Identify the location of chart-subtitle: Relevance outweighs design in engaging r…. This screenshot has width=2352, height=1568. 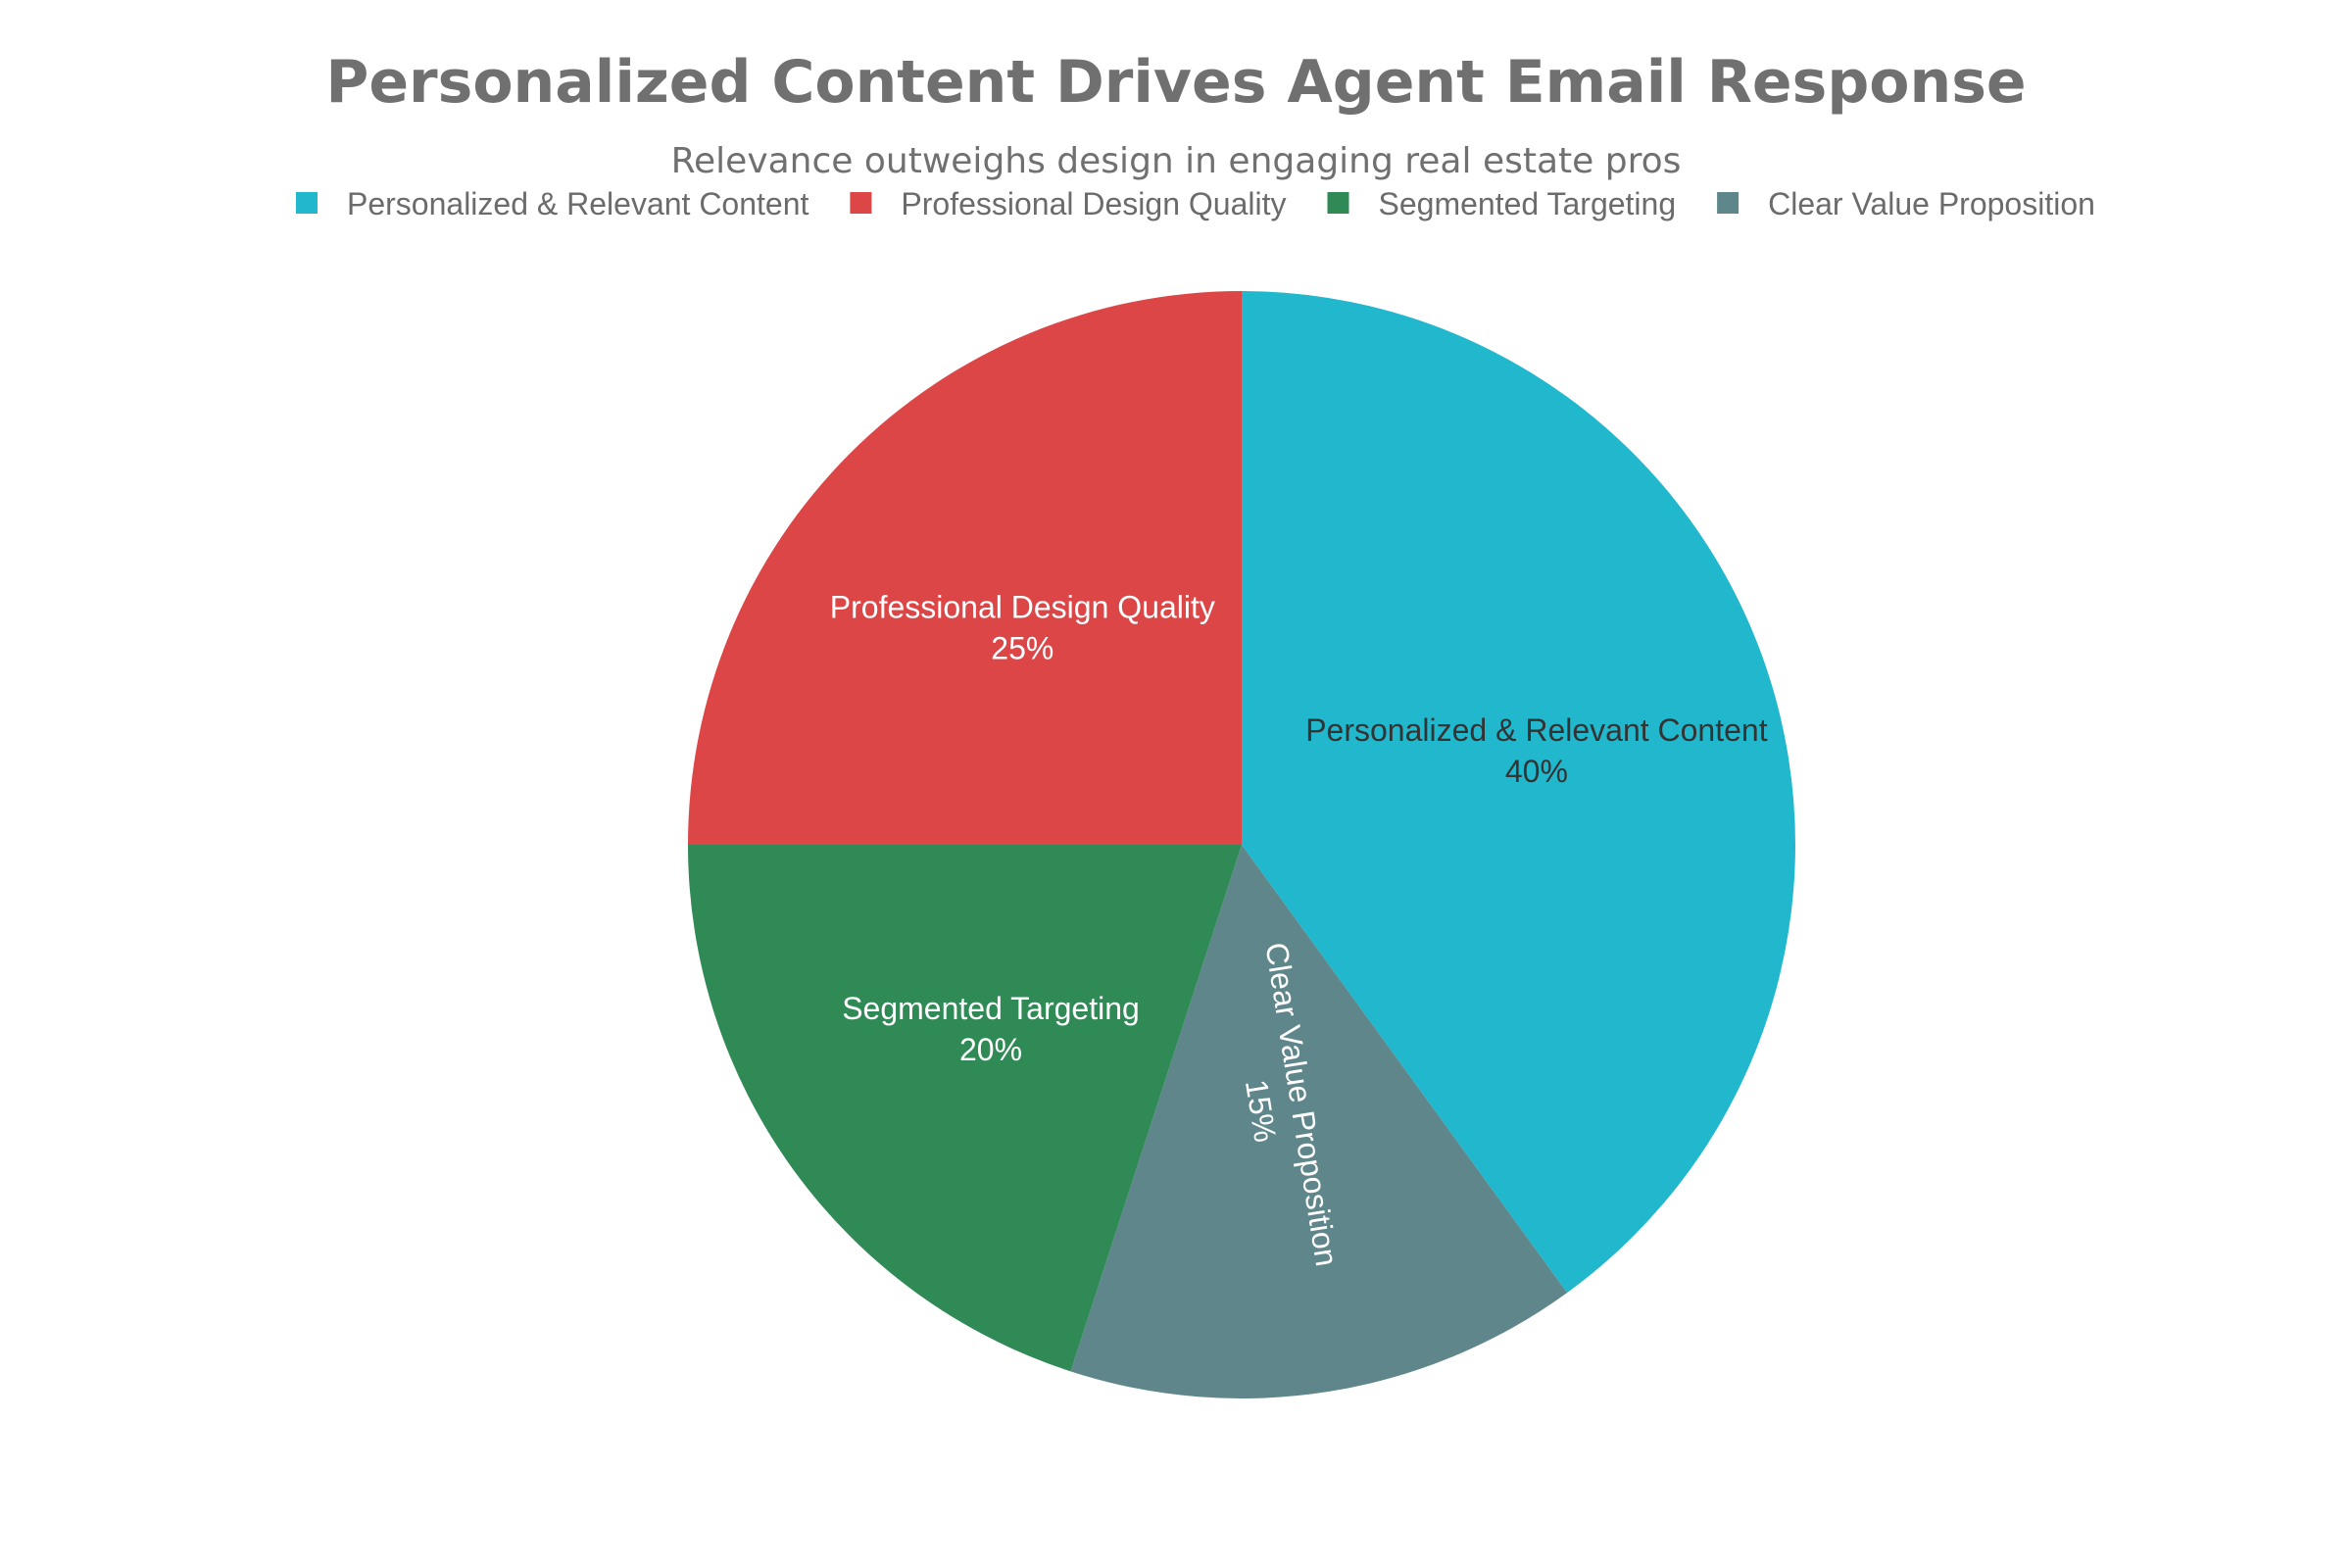
(1176, 161).